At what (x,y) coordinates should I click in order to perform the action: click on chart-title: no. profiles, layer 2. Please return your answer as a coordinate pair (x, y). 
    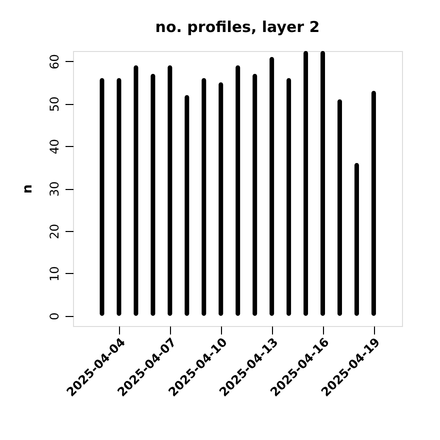
    Looking at the image, I should click on (237, 27).